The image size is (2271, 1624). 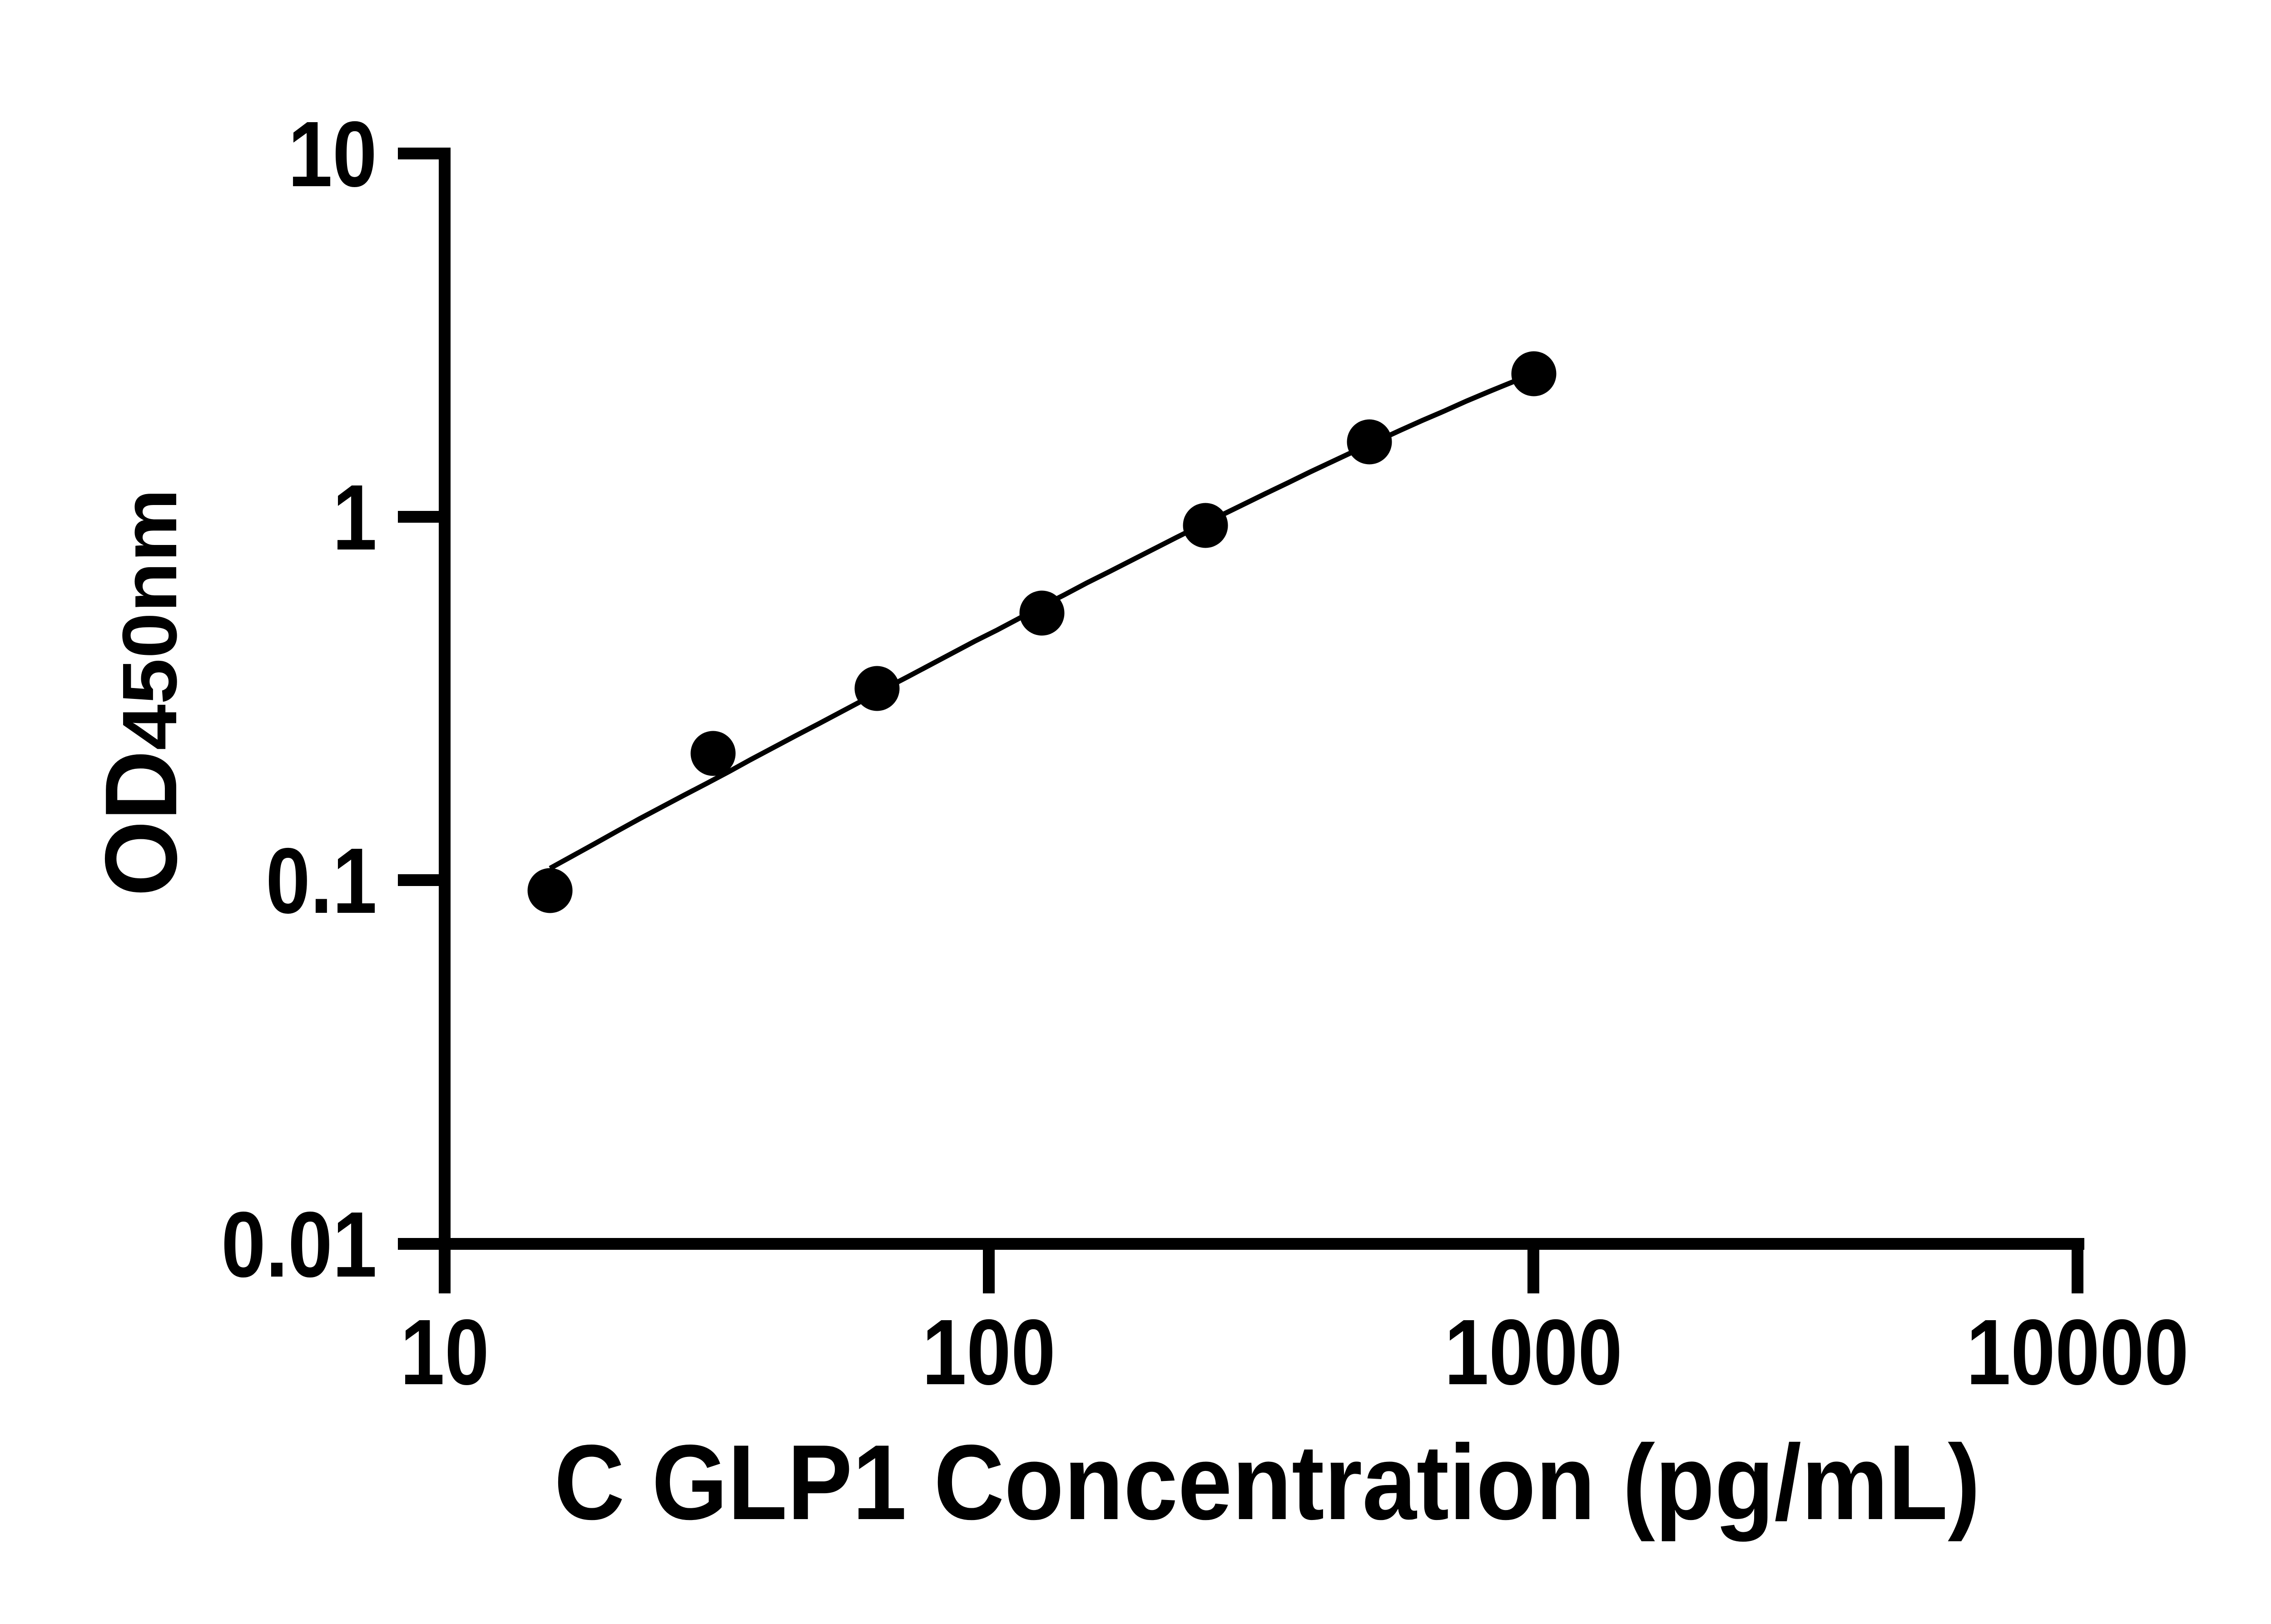 I want to click on svg-text: 1000, so click(x=1533, y=1352).